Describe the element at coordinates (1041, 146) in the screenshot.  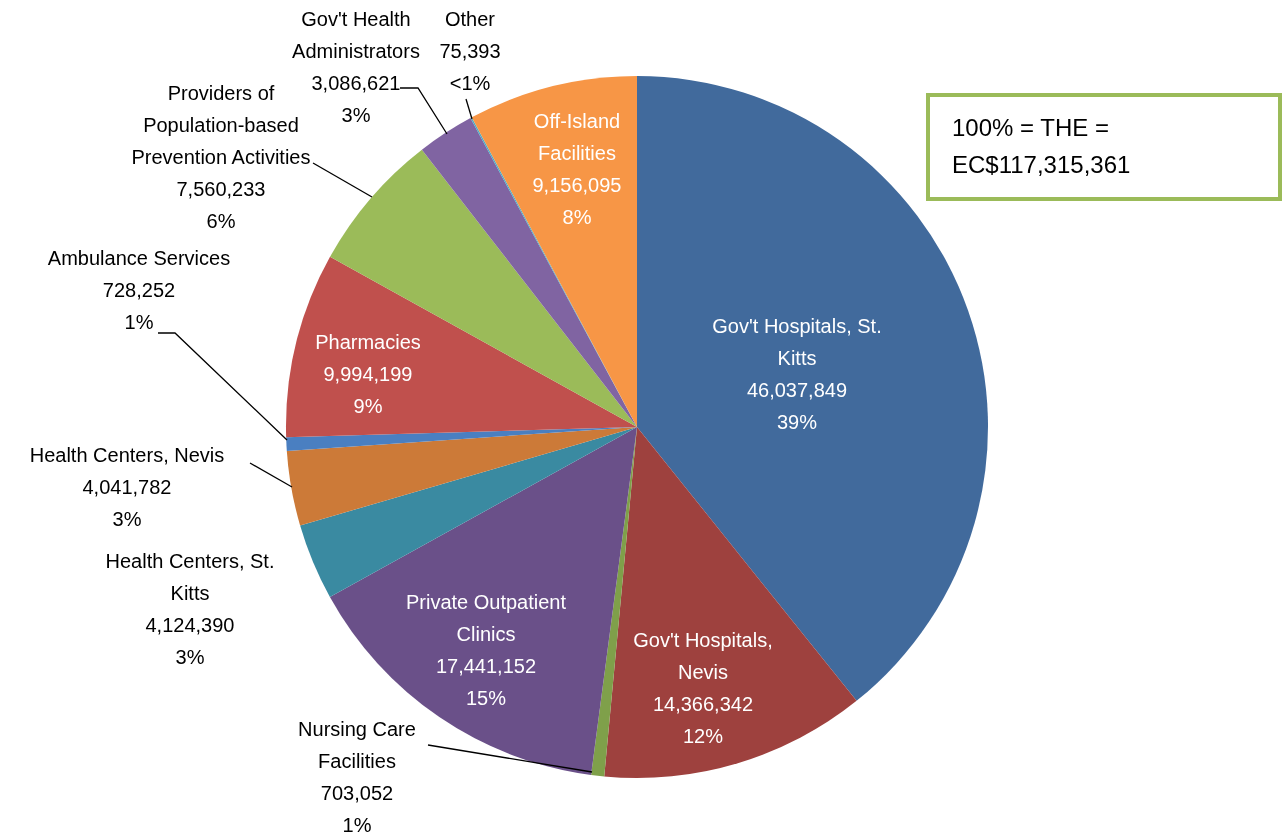
I see `text: 100% = THE = EC$117,315,361` at that location.